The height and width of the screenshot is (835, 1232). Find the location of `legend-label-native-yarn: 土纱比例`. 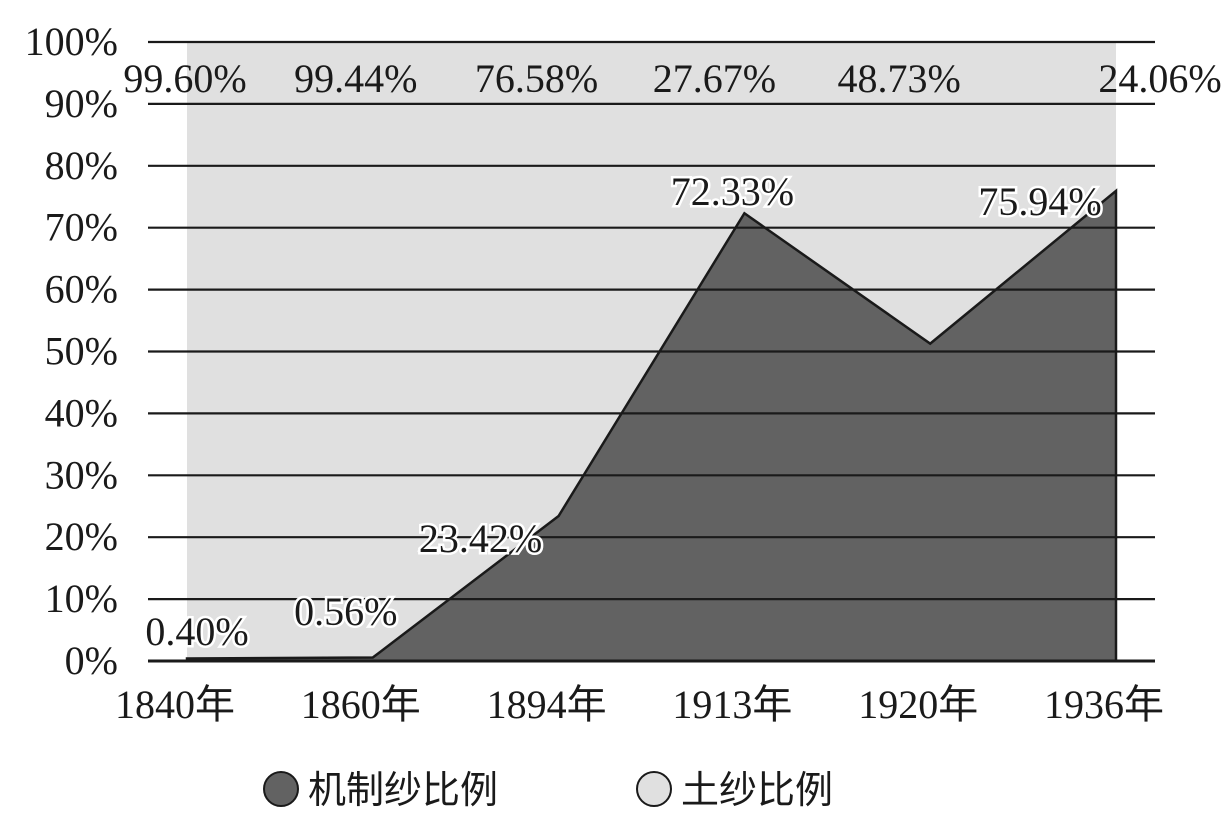

legend-label-native-yarn: 土纱比例 is located at coordinates (757, 790).